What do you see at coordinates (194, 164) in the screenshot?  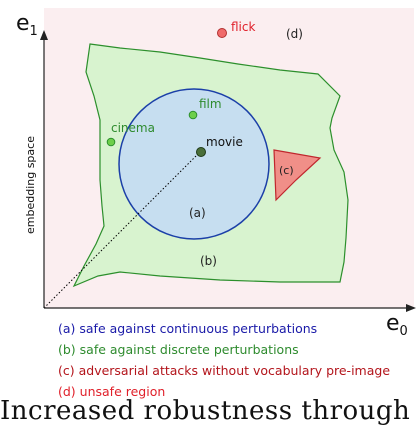 I see `continuous-safe-region` at bounding box center [194, 164].